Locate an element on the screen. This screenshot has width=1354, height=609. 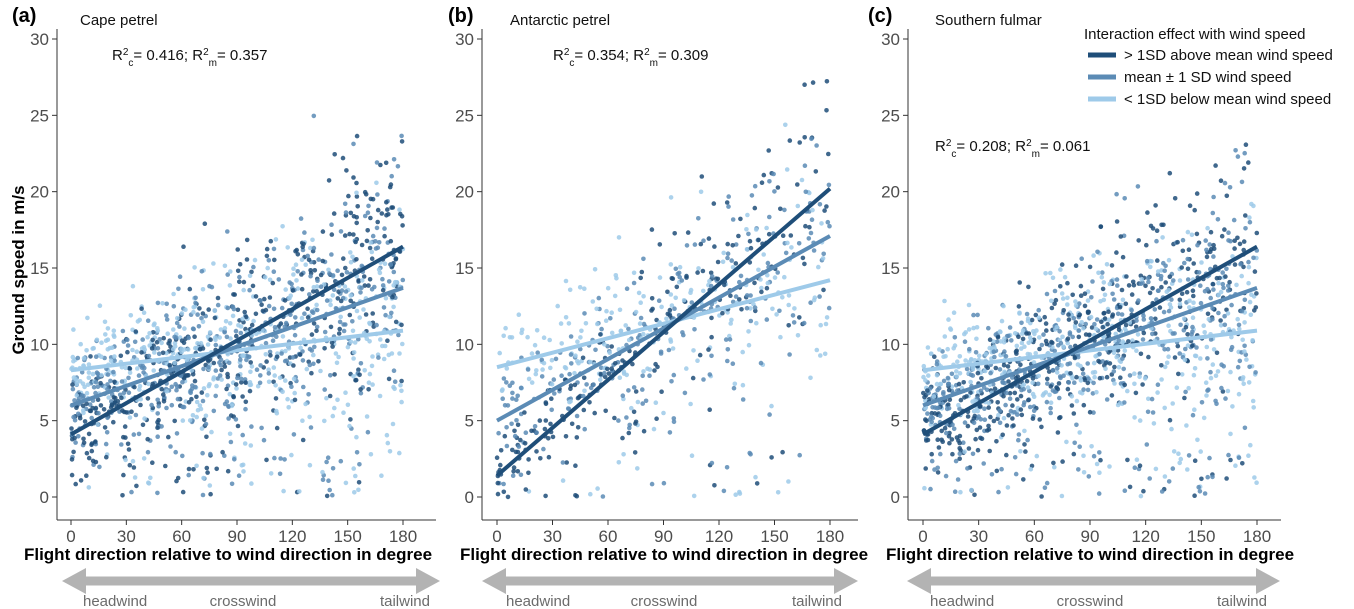
headwind-label-a: headwind is located at coordinates (115, 601).